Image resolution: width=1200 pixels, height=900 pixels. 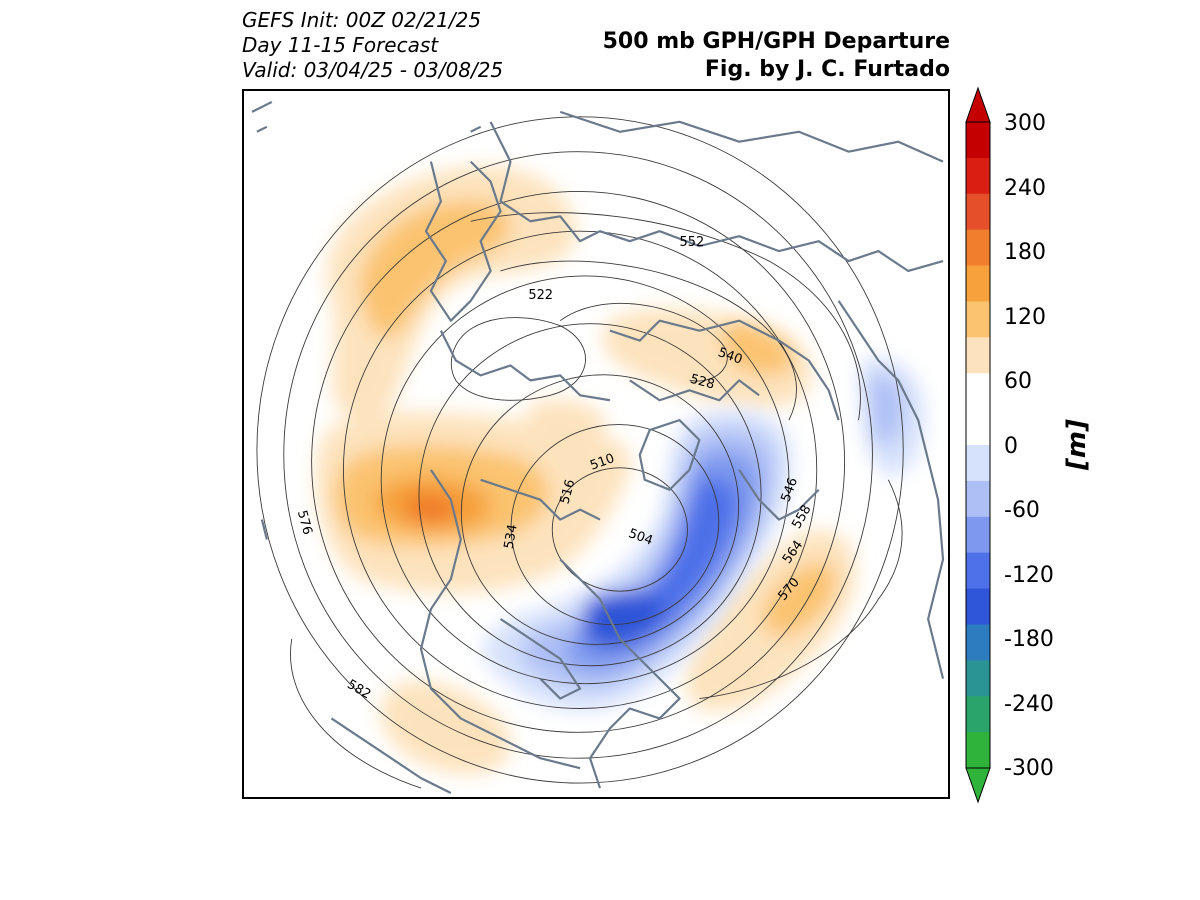 What do you see at coordinates (304, 523) in the screenshot?
I see `contour-label-576: 576` at bounding box center [304, 523].